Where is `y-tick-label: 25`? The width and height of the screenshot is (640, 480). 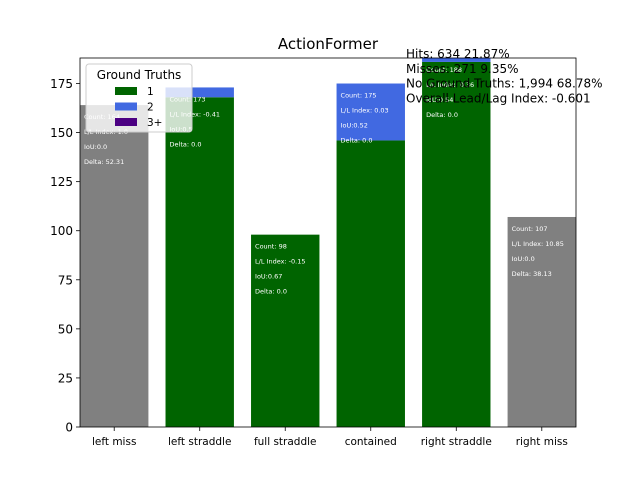 y-tick-label: 25 is located at coordinates (65, 378).